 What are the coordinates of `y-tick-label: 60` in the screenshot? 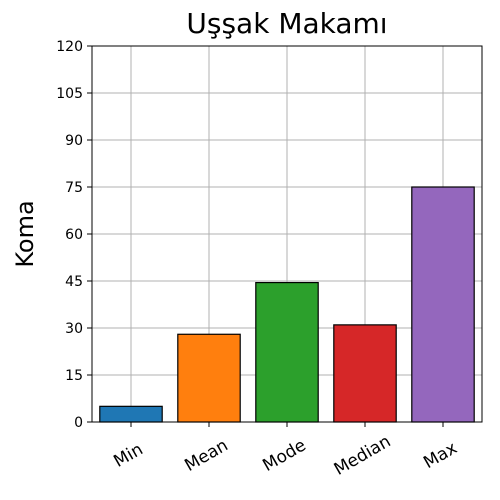 It's located at (74, 235).